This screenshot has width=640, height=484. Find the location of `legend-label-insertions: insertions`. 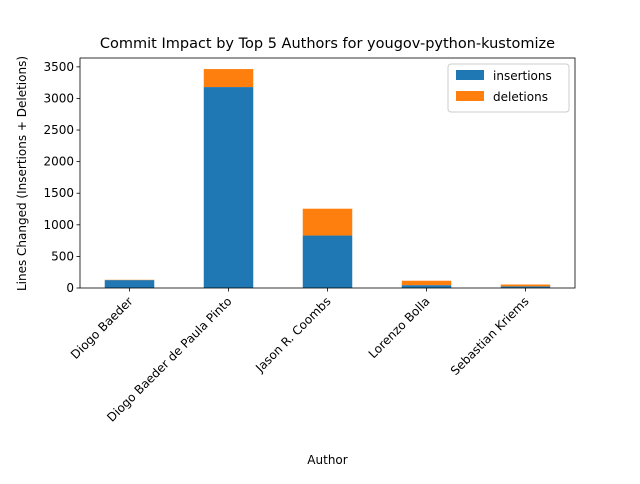

legend-label-insertions: insertions is located at coordinates (522, 76).